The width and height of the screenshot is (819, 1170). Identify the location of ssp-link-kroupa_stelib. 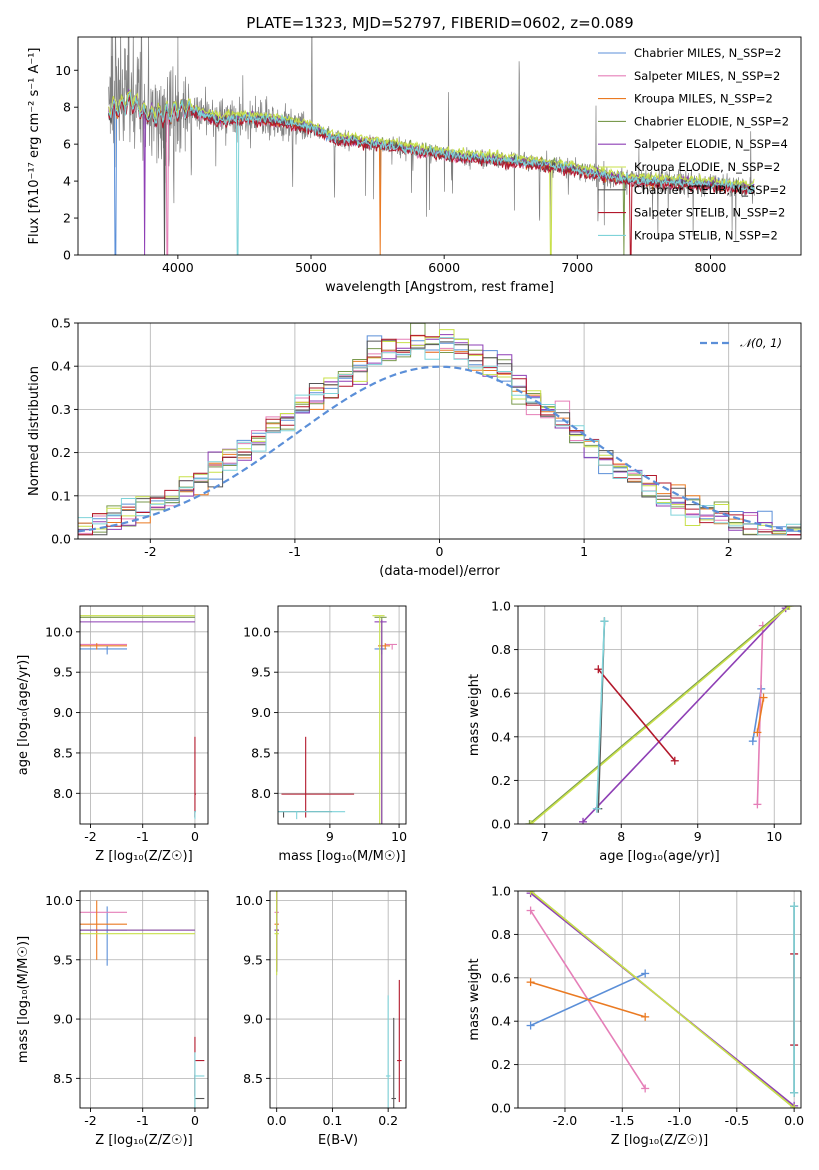
(600, 715).